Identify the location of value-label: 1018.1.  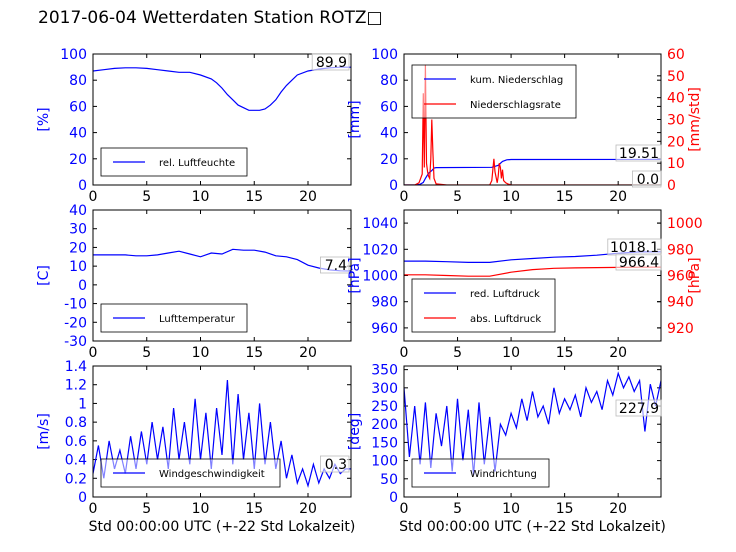
(634, 248).